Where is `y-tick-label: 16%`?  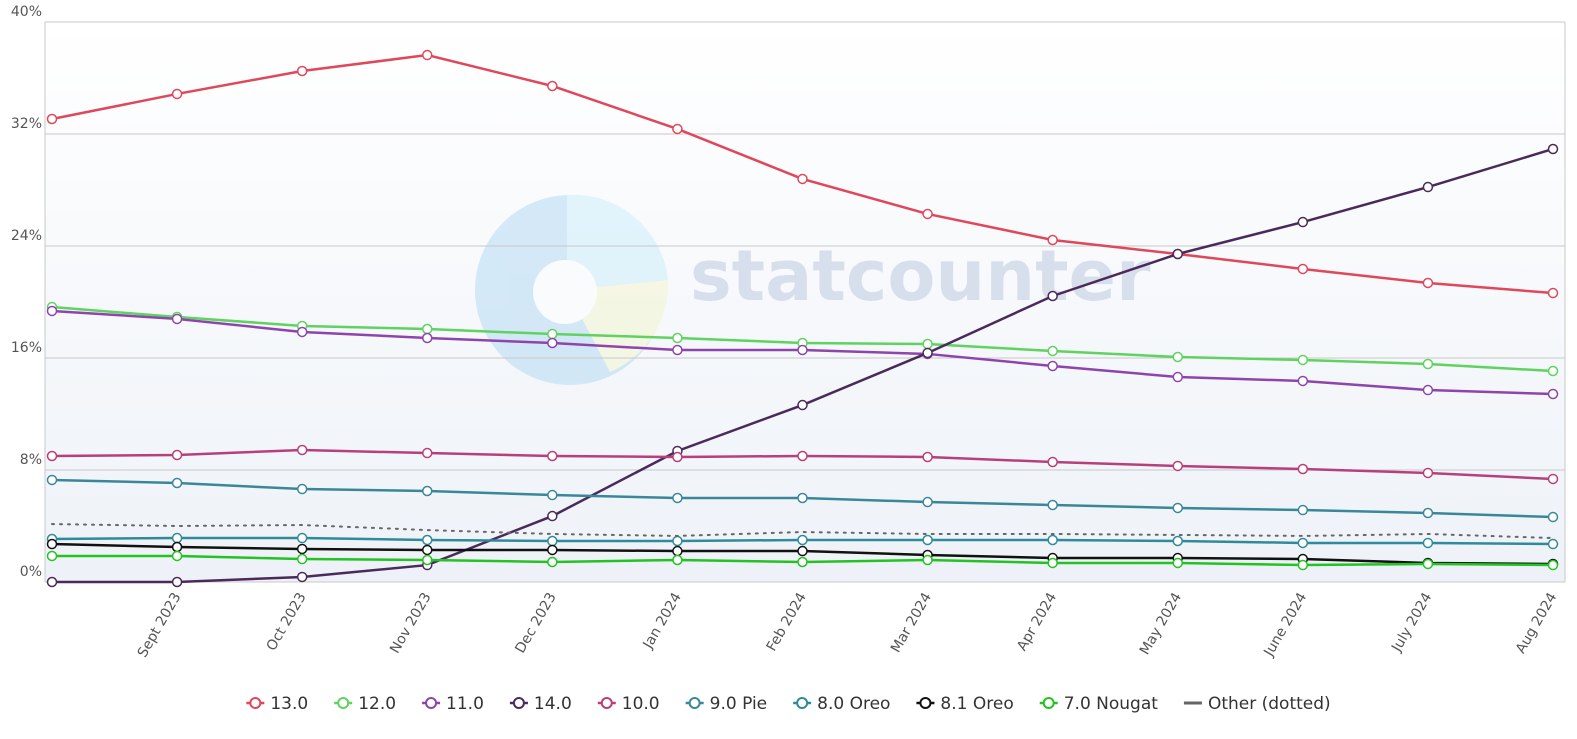
y-tick-label: 16% is located at coordinates (26, 348).